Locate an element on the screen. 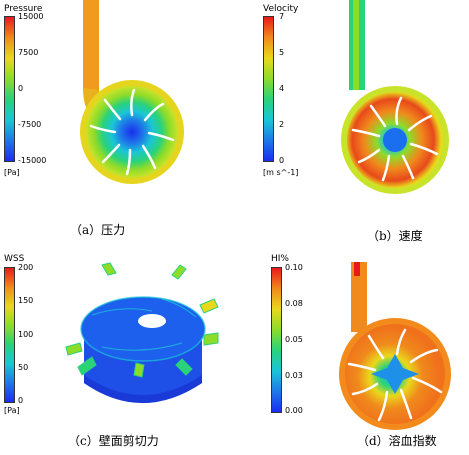 The image size is (469, 455). caption-velocity: （b）速度 is located at coordinates (395, 236).